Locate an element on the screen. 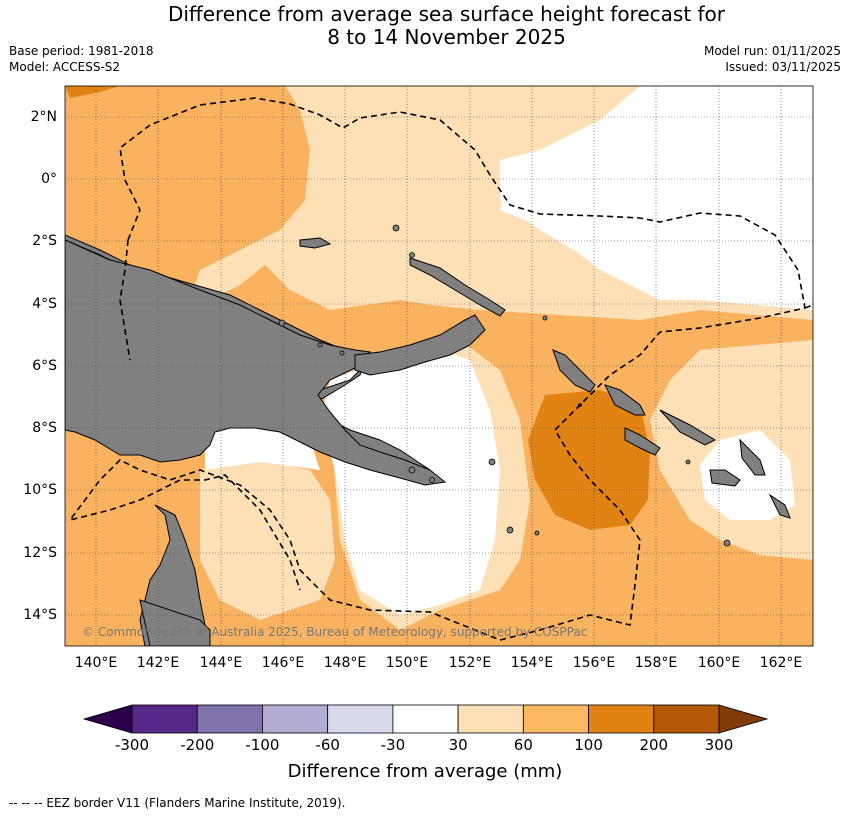 This screenshot has width=850, height=816. lon-label: 150°E is located at coordinates (407, 663).